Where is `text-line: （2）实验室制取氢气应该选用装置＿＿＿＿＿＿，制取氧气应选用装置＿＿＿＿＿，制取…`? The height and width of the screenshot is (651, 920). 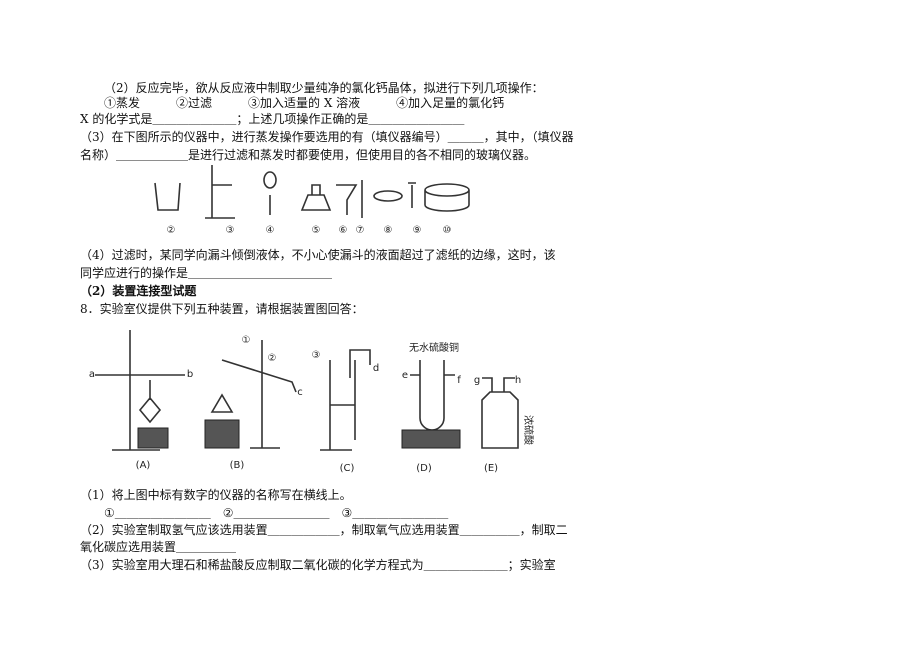 text-line: （2）实验室制取氢气应该选用装置＿＿＿＿＿＿，制取氧气应选用装置＿＿＿＿＿，制取… is located at coordinates (324, 530).